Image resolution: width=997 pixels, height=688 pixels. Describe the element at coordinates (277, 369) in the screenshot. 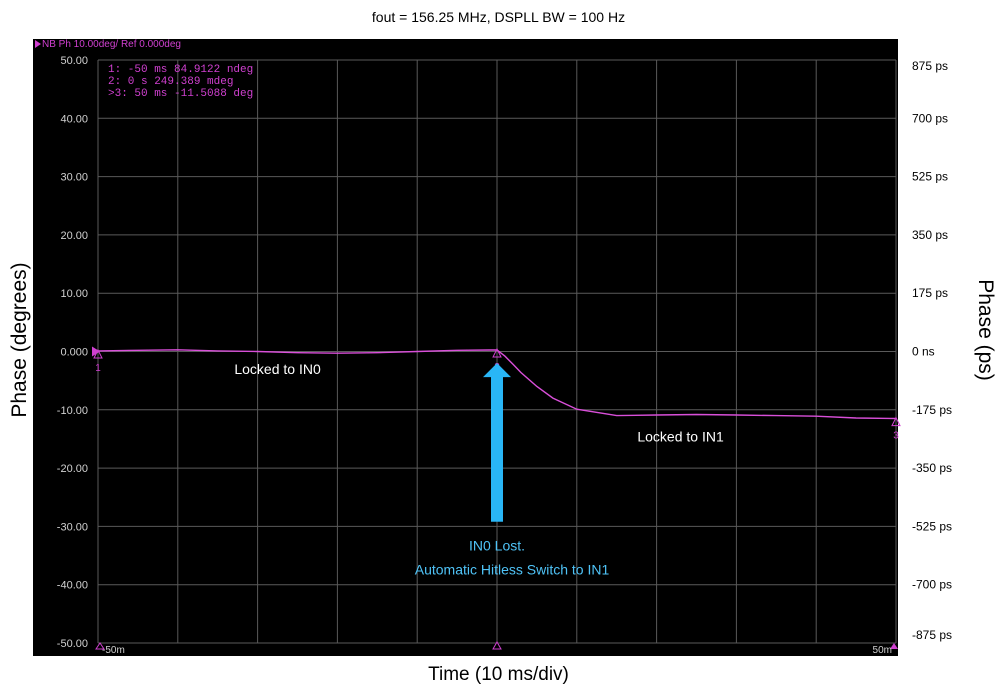

I see `annotation-locked-in0: Locked to IN0` at that location.